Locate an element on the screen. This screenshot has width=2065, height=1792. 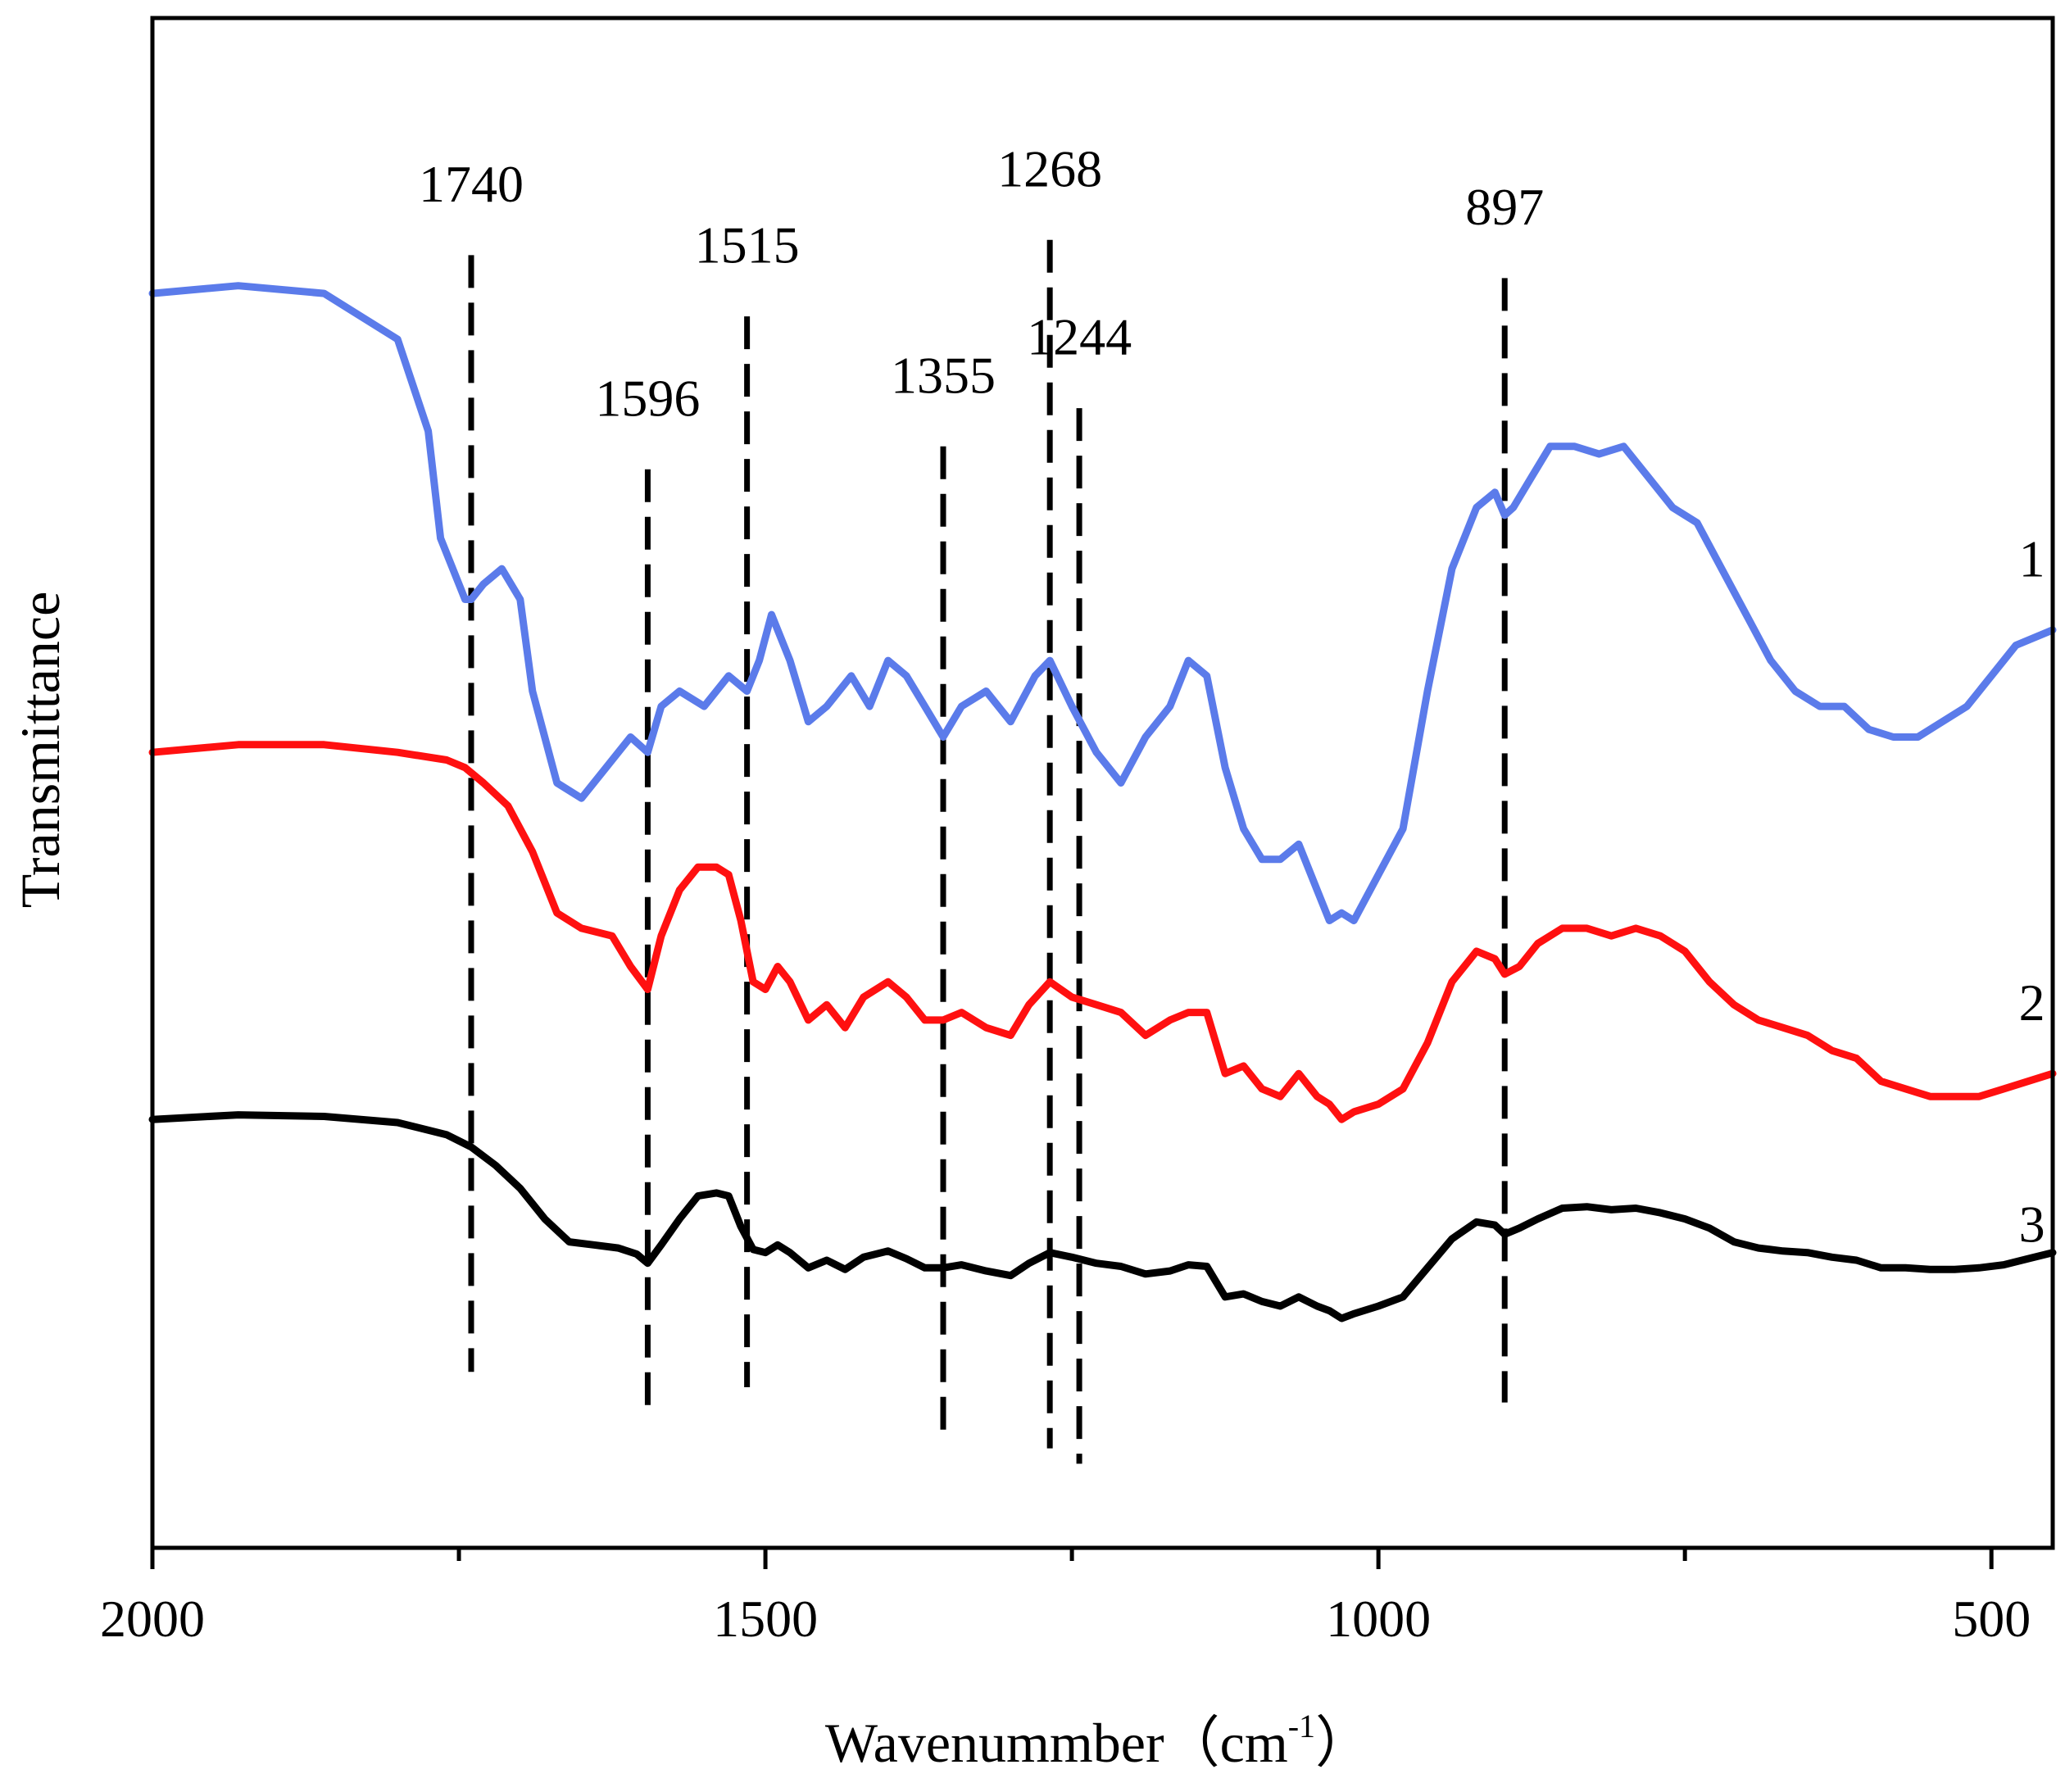
x-axis-tick-labels: 2000 1500 1000 500 is located at coordinates (1065, 1619).